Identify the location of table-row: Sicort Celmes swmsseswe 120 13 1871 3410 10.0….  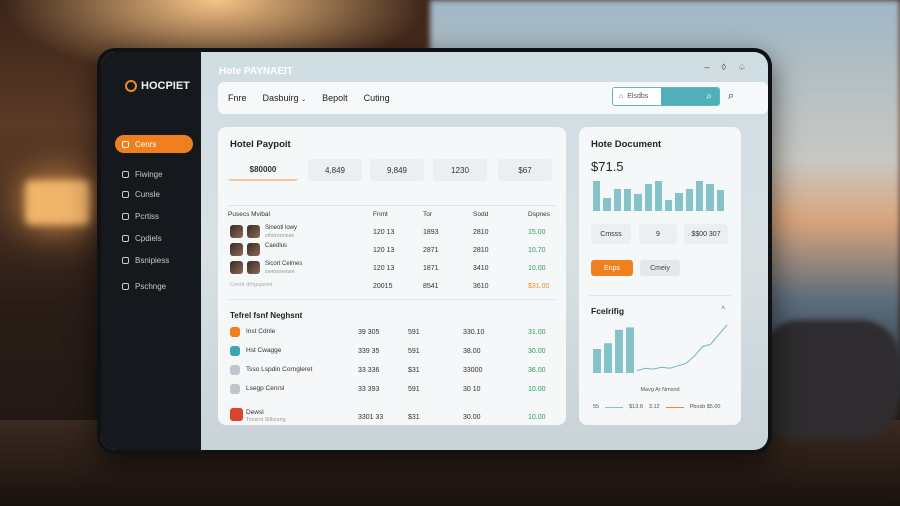
(392, 269).